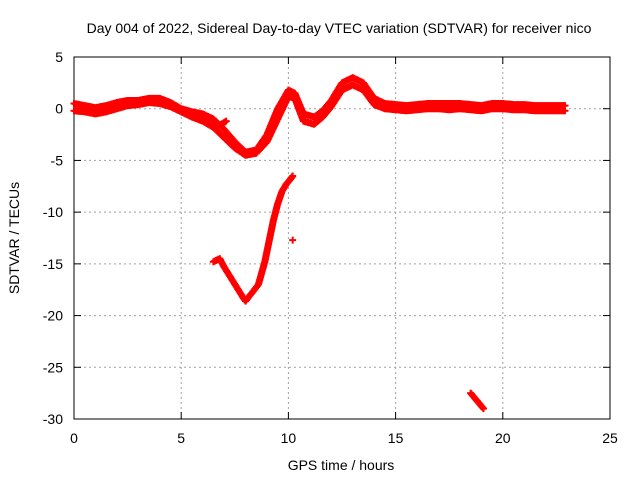 Image resolution: width=640 pixels, height=480 pixels. Describe the element at coordinates (74, 438) in the screenshot. I see `x-tick-label: 0` at that location.